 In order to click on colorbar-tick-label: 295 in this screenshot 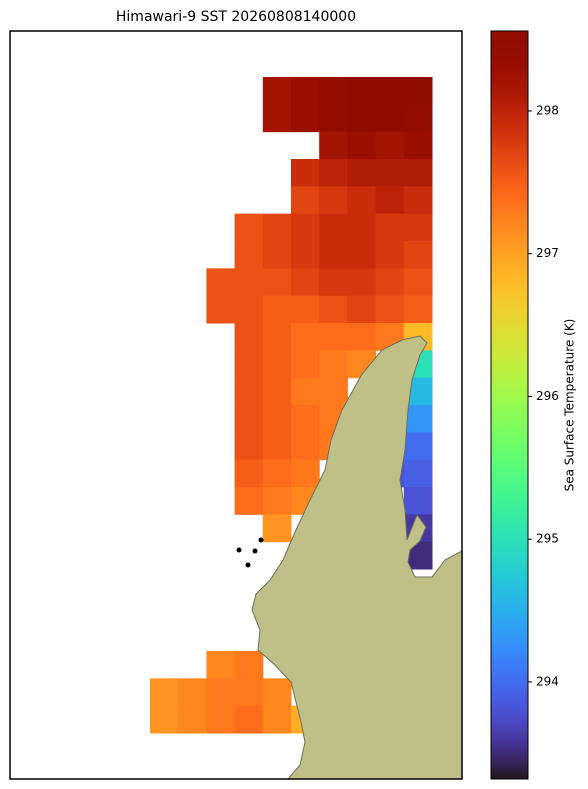, I will do `click(547, 539)`.